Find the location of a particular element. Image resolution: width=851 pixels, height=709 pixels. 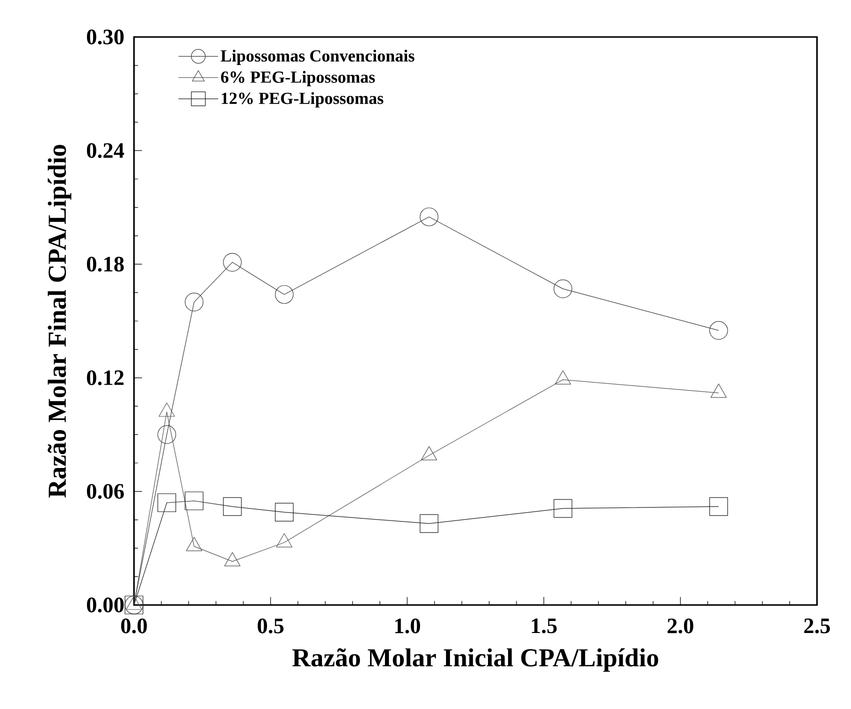

legend-label: Lipossomas Convencionais is located at coordinates (317, 58).